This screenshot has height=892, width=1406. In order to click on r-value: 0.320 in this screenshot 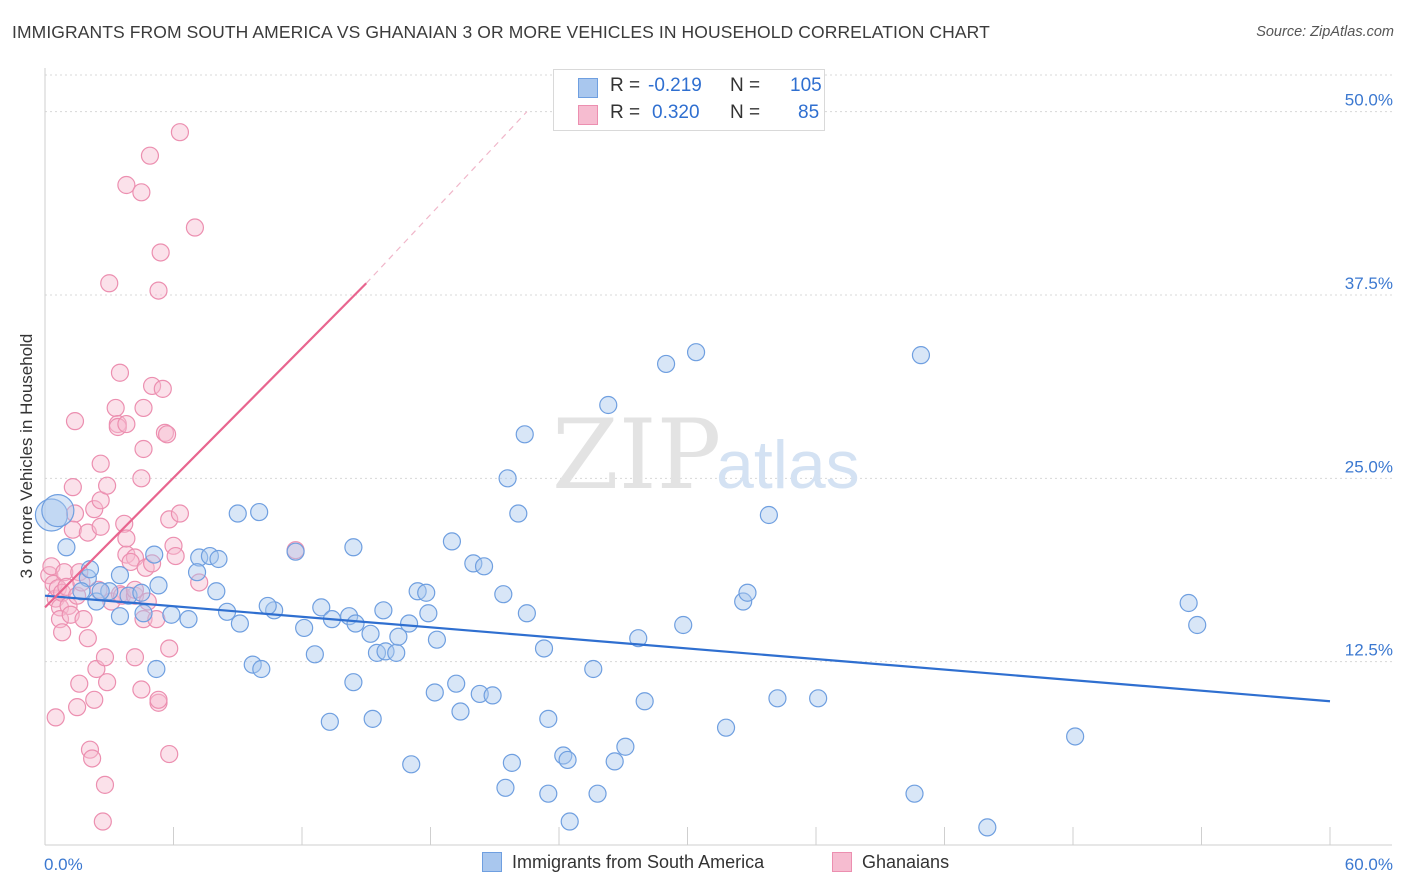, I will do `click(676, 112)`.